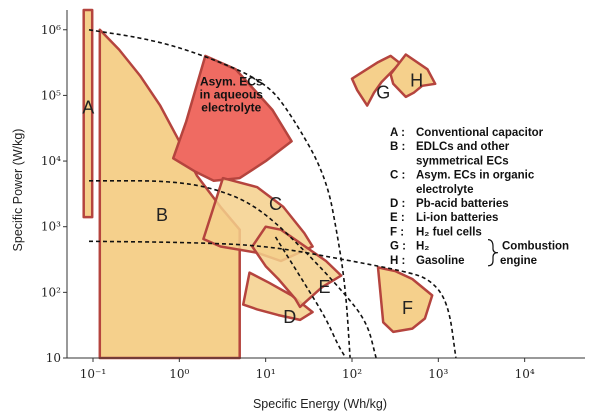  Describe the element at coordinates (93, 374) in the screenshot. I see `x-tick-label: 10⁻¹` at that location.